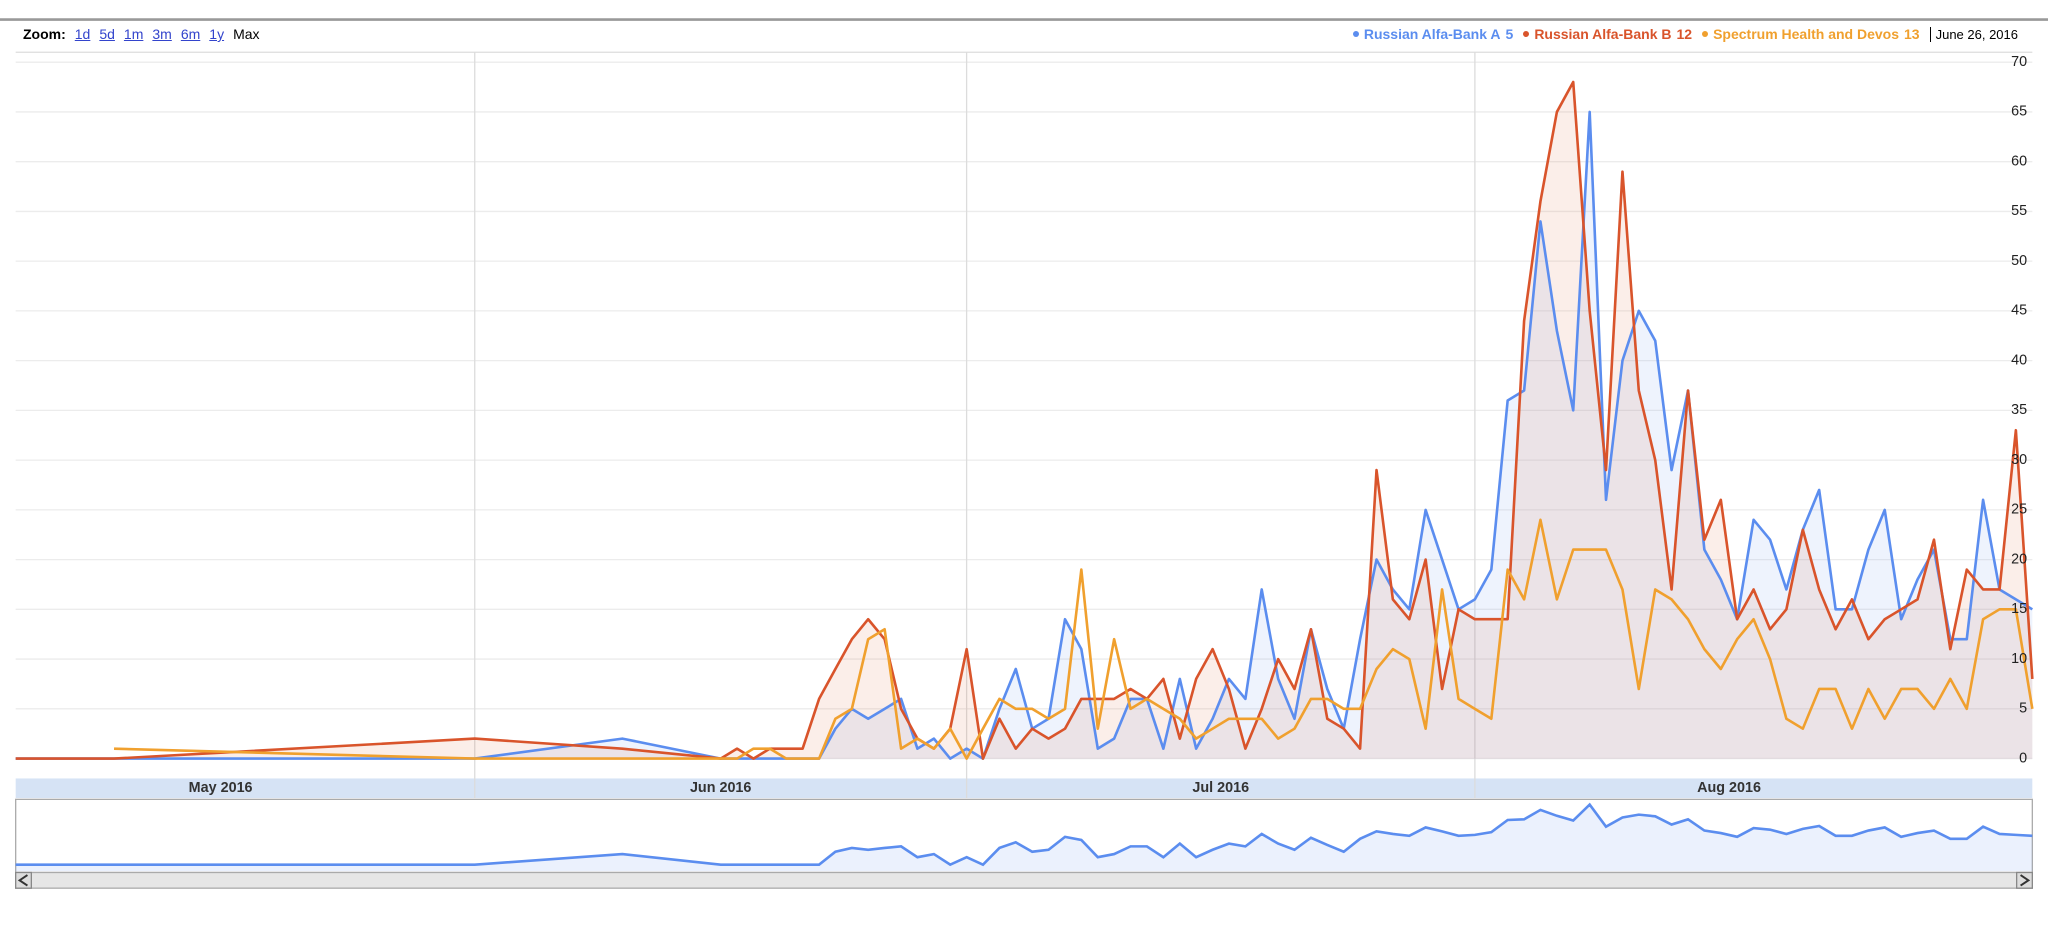 The width and height of the screenshot is (2048, 925). I want to click on x-tick-label: Jun 2016, so click(720, 788).